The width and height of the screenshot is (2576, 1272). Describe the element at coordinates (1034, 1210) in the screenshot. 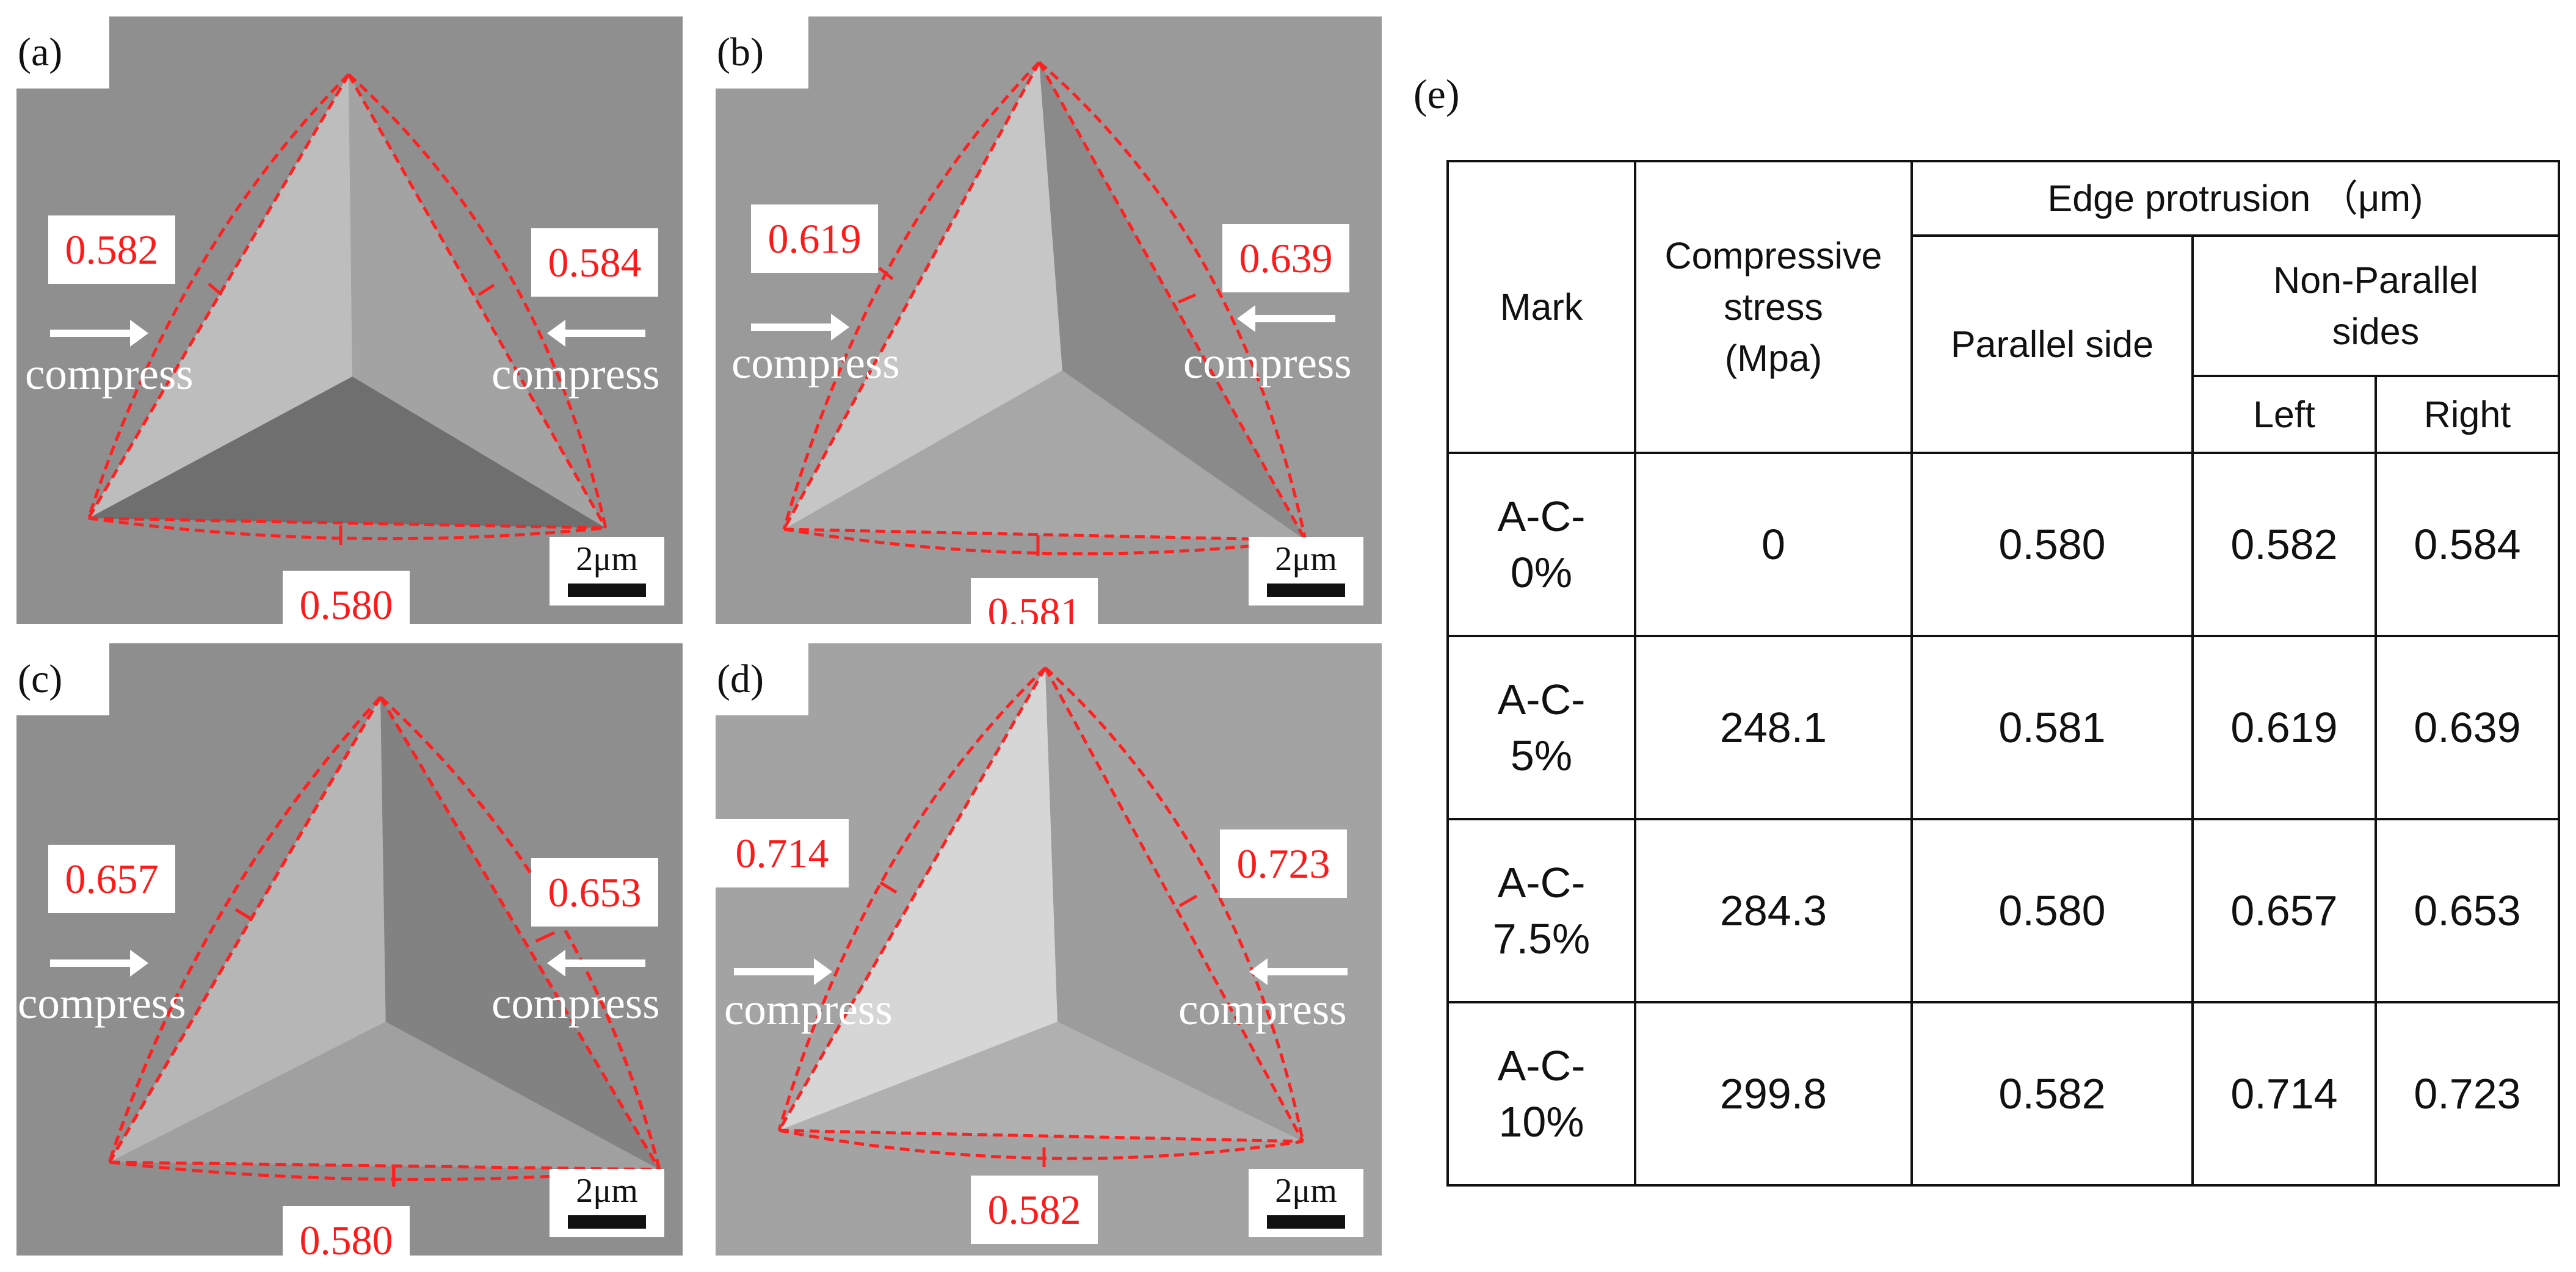

I see `bottom-edge-value: 0.582` at that location.